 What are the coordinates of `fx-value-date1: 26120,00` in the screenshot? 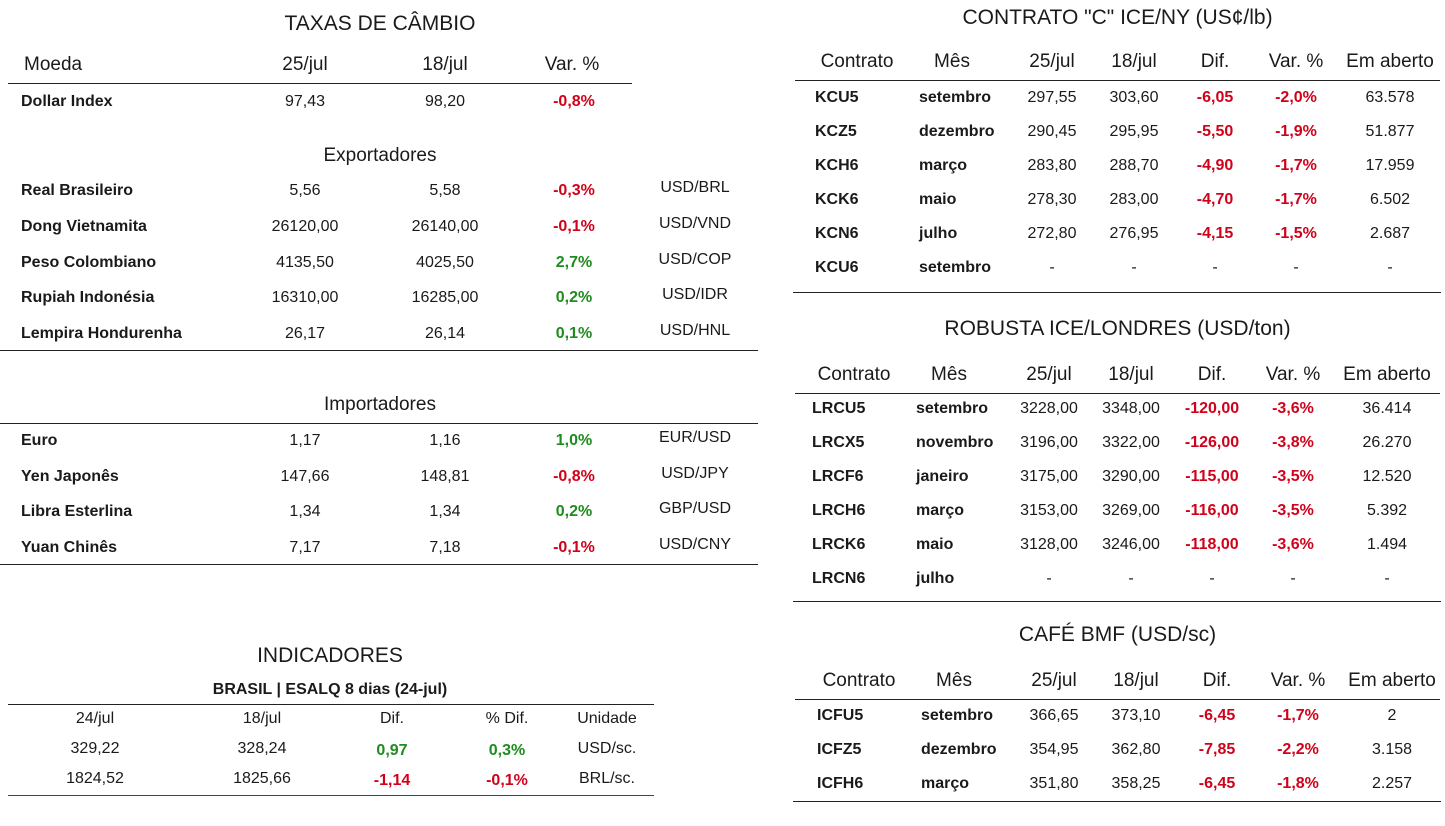 It's located at (305, 226).